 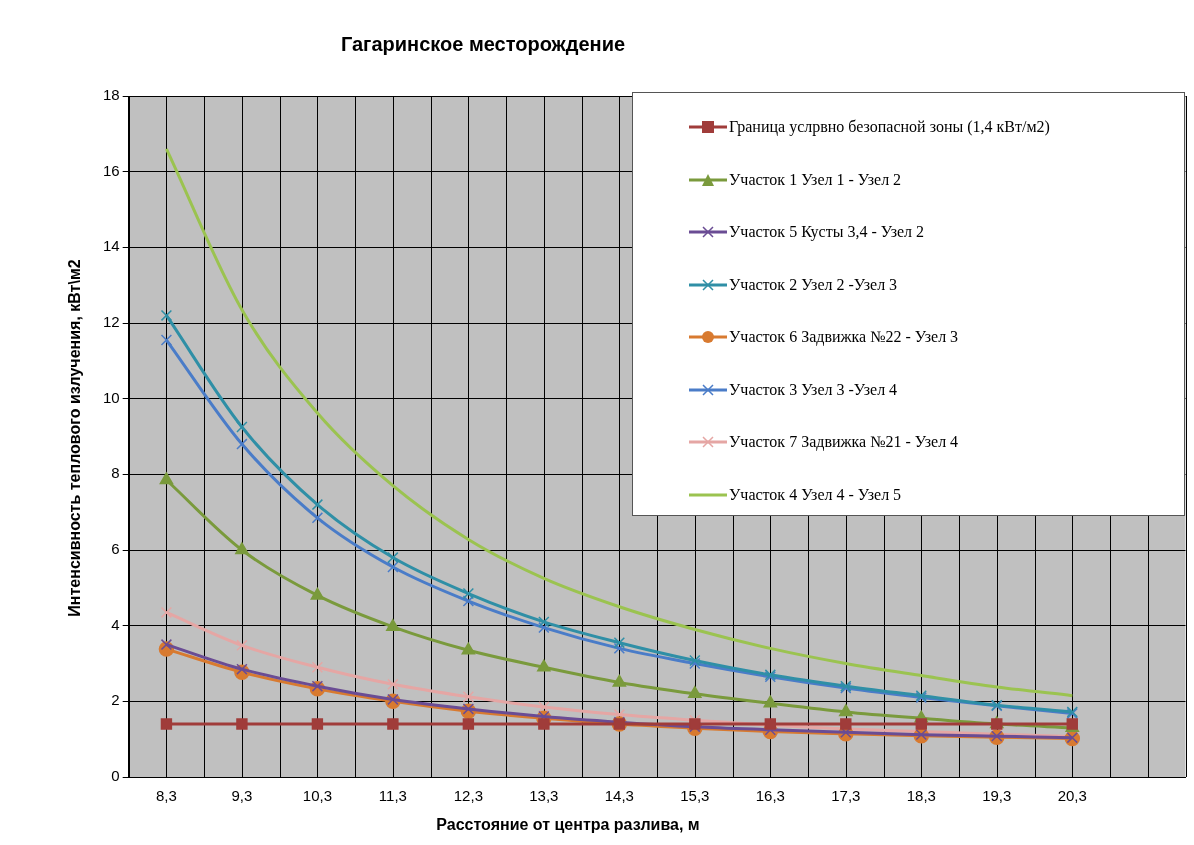 I want to click on x-tick-label: 12,3, so click(x=468, y=796).